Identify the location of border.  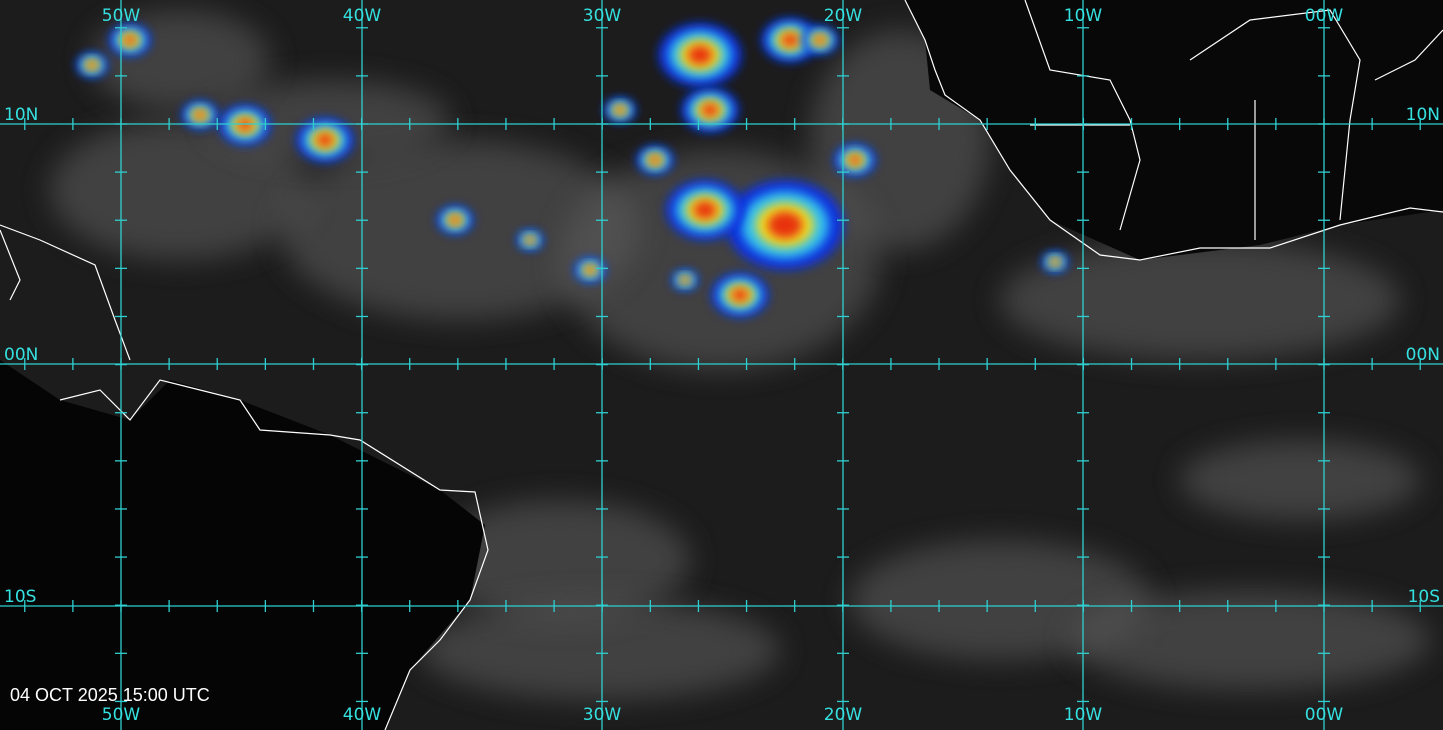
(1233, 120).